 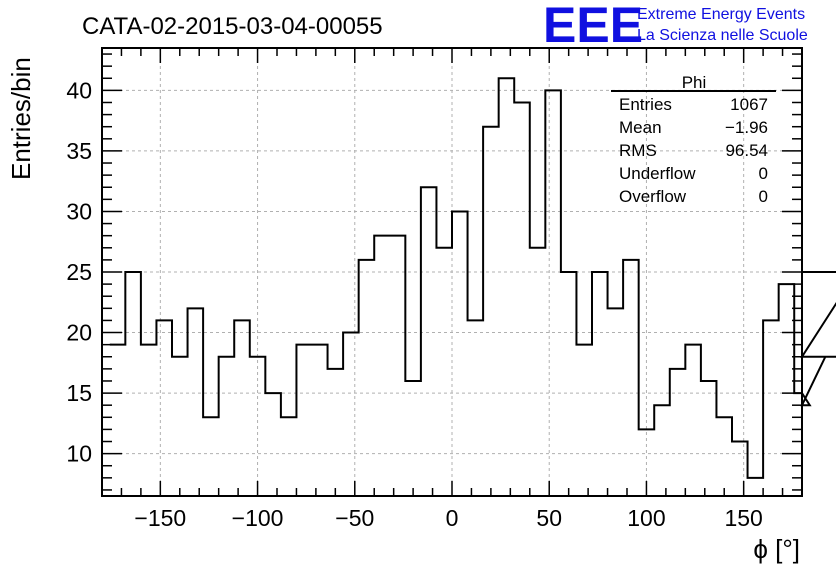 I want to click on stats-label: Mean, so click(x=640, y=127).